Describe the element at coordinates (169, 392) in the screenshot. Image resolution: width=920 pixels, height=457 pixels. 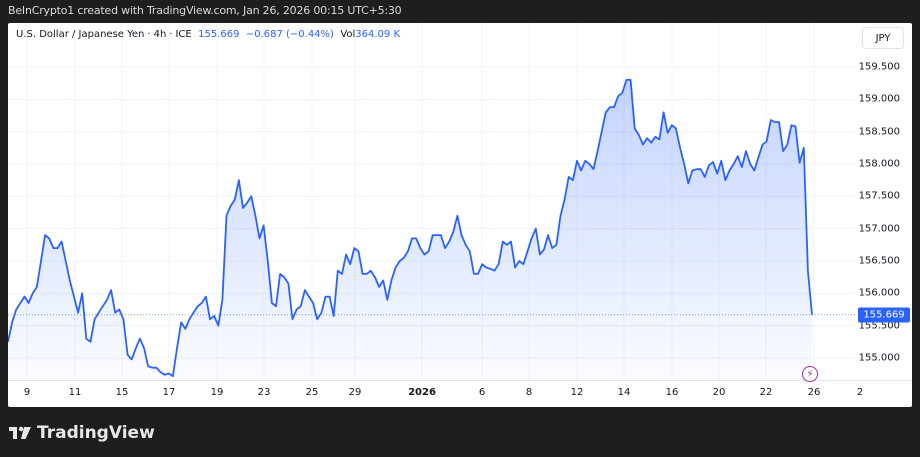
I see `time-axis-label: 17` at that location.